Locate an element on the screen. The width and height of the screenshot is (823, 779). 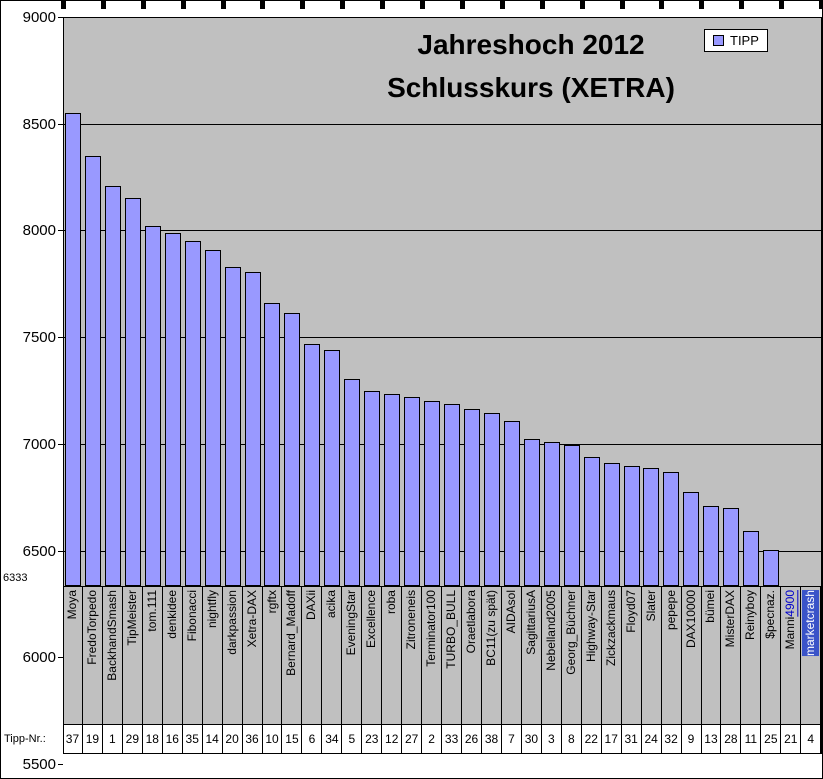
category-name-cell: TURBO_BULL is located at coordinates (452, 655).